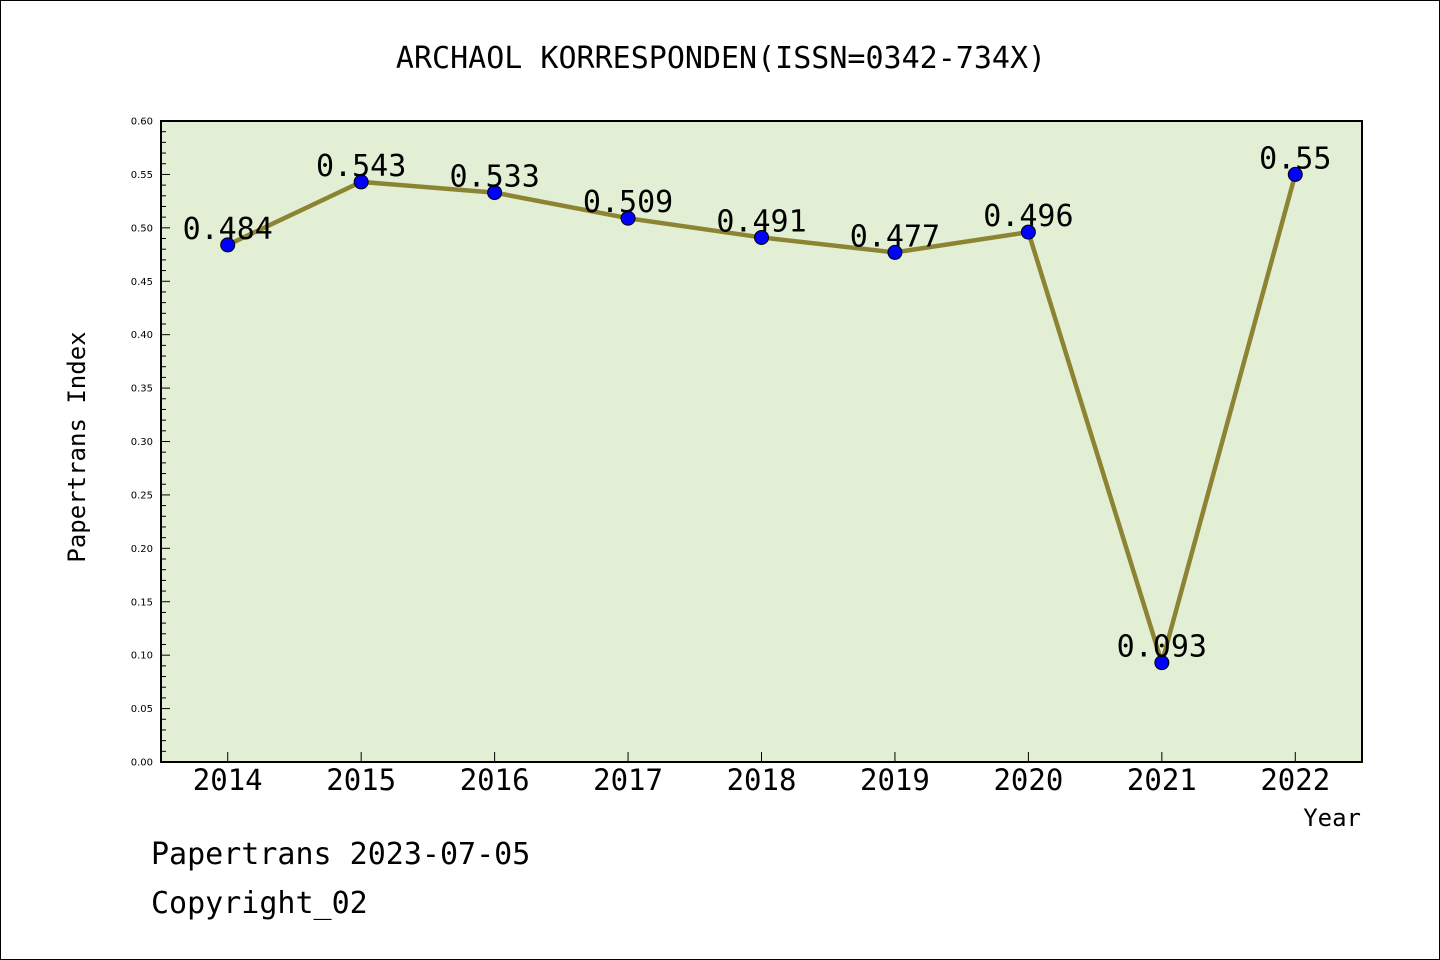 The image size is (1440, 960). Describe the element at coordinates (1295, 780) in the screenshot. I see `x-tick-label: 2022` at that location.